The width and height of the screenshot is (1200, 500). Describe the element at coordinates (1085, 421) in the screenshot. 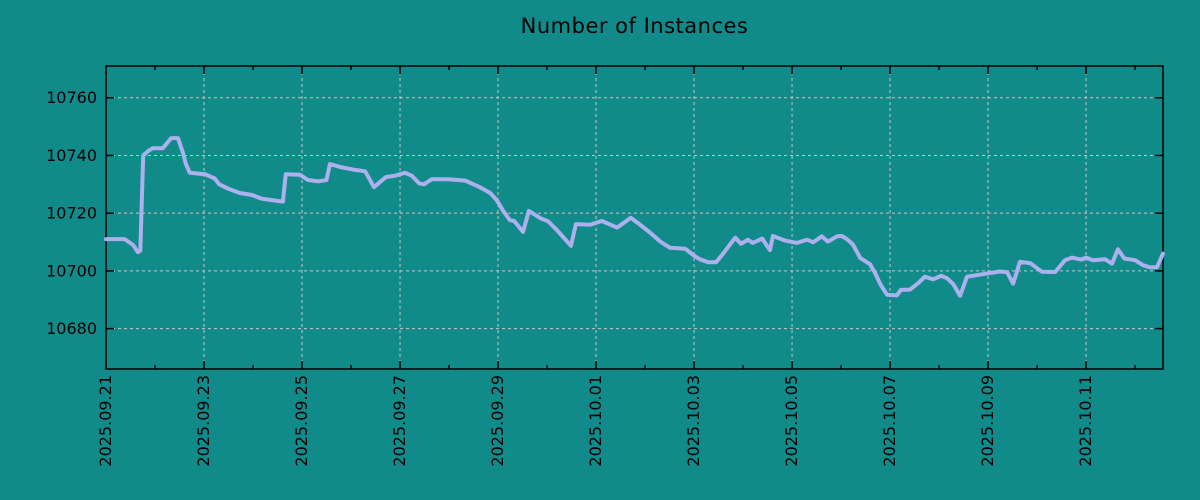

I see `x-tick-label: 2025.10.11` at that location.